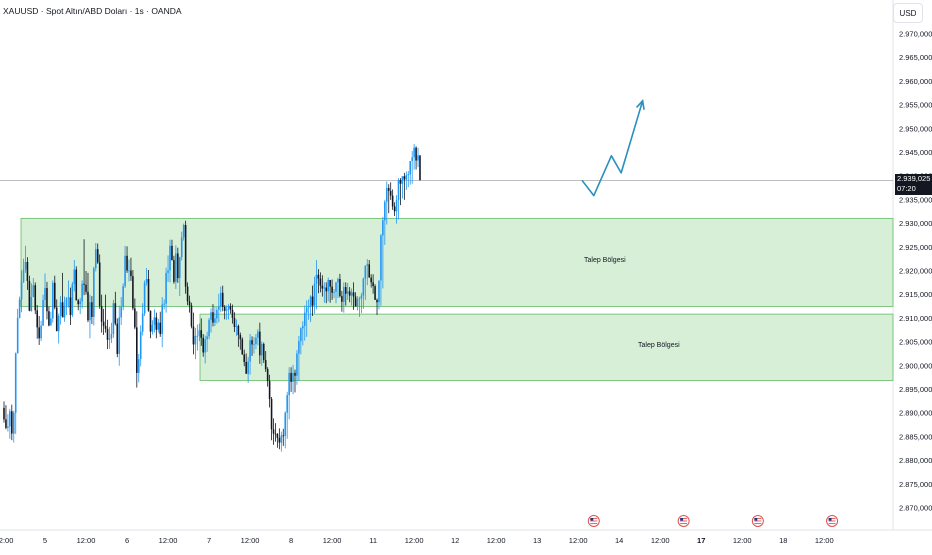 The image size is (932, 555). What do you see at coordinates (908, 13) in the screenshot?
I see `currency-button: USD` at bounding box center [908, 13].